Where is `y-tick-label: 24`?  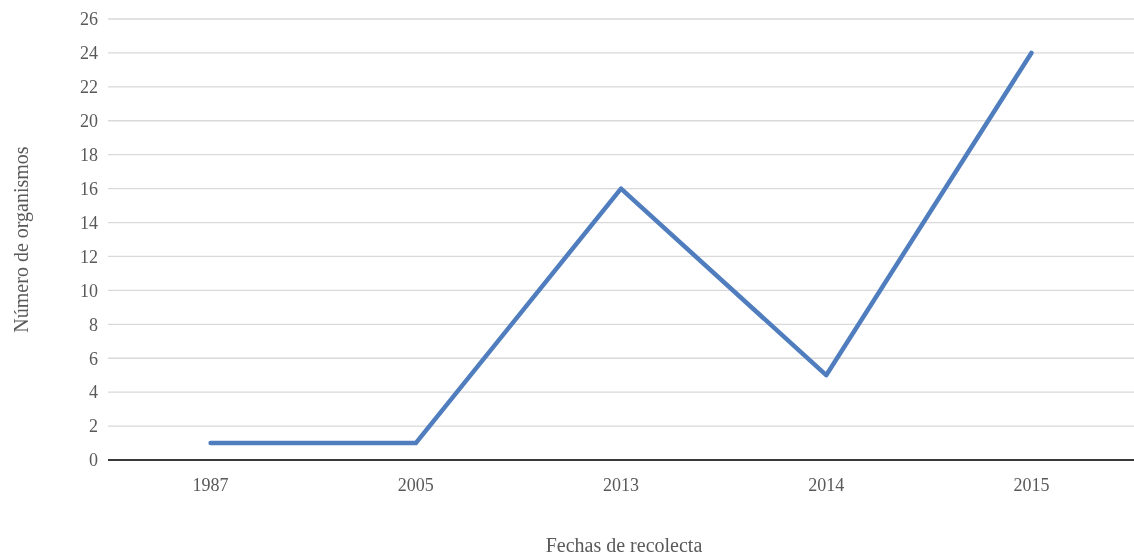
y-tick-label: 24 is located at coordinates (89, 53).